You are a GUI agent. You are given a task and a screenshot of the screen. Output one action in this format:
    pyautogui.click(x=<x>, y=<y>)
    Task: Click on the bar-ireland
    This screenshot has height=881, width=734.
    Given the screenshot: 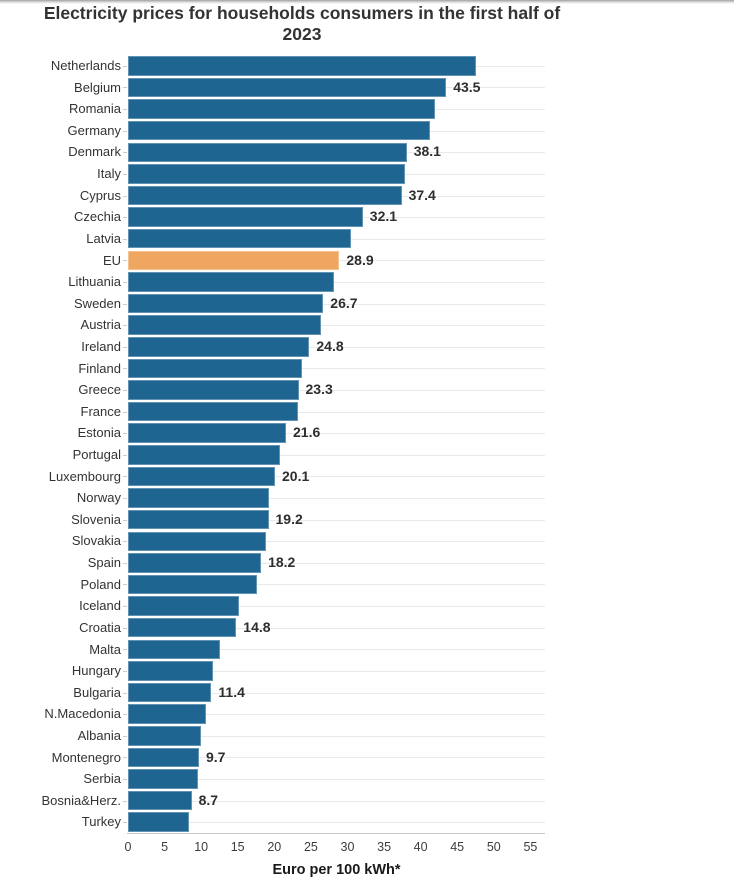 What is the action you would take?
    pyautogui.click(x=219, y=347)
    